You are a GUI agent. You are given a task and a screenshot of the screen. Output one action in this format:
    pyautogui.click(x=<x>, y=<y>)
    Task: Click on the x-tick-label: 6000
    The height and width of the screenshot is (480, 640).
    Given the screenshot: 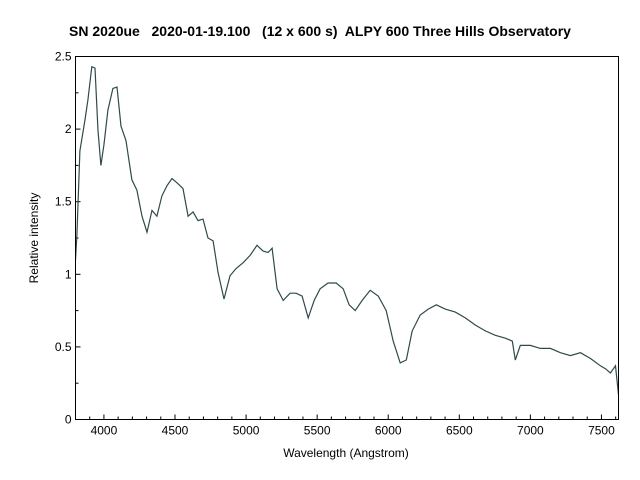 What is the action you would take?
    pyautogui.click(x=388, y=431)
    